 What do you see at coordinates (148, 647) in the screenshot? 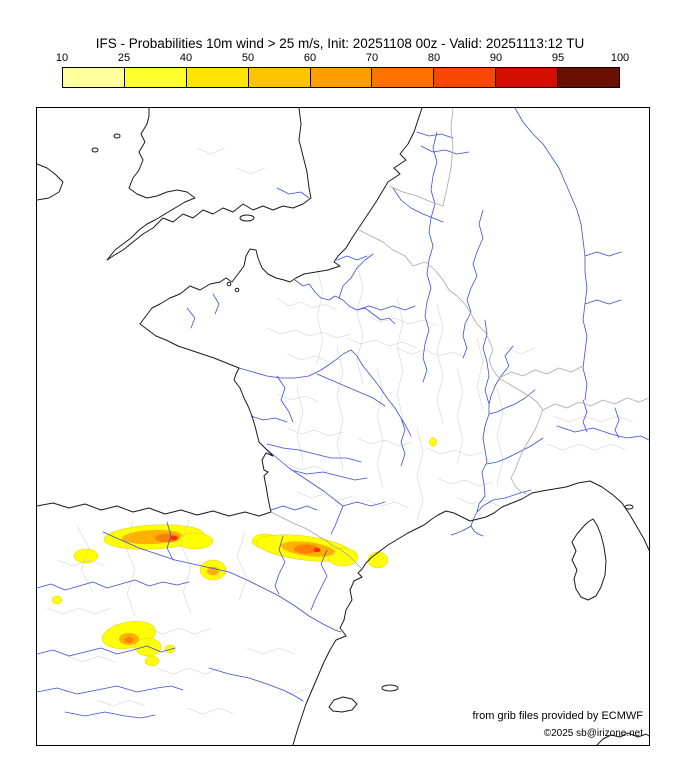
I see `prob-area-central-spain-b` at bounding box center [148, 647].